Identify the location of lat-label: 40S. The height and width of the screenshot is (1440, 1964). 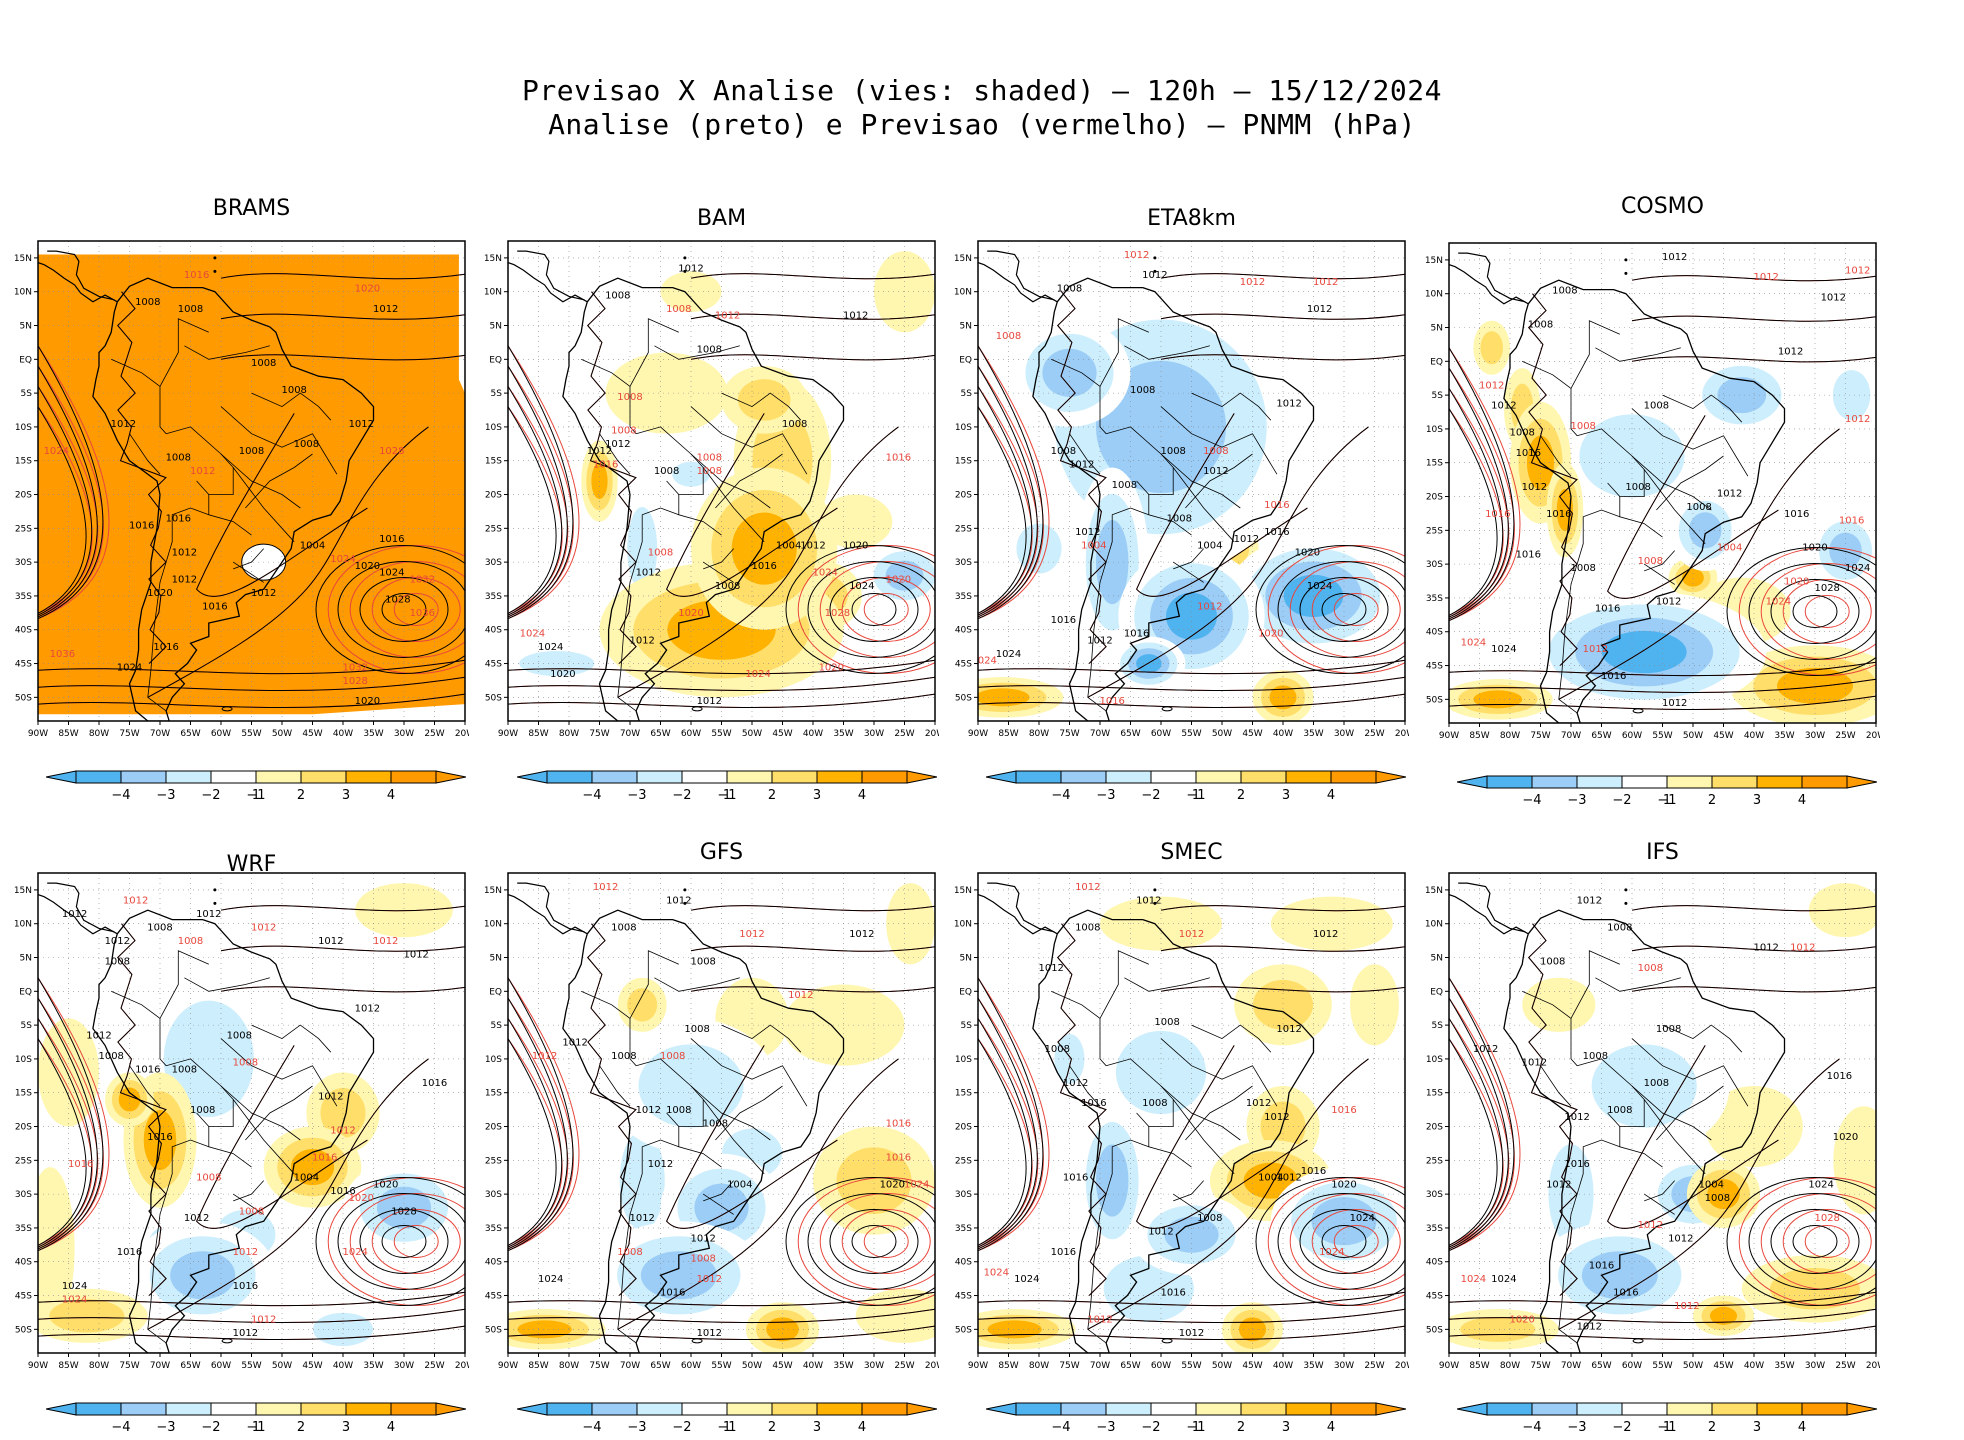
(23, 1263).